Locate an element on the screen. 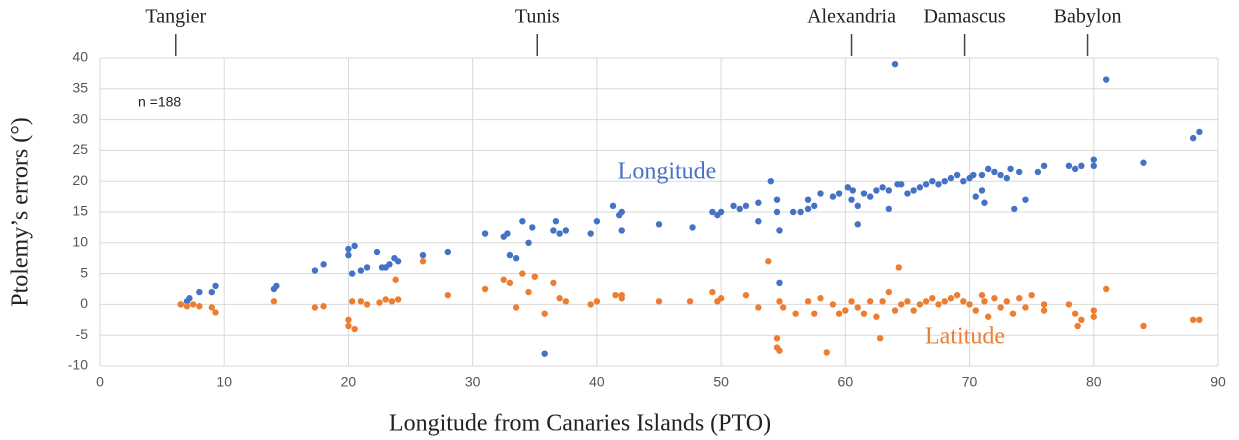 This screenshot has height=440, width=1239. y-tick-label: 15 is located at coordinates (80, 211).